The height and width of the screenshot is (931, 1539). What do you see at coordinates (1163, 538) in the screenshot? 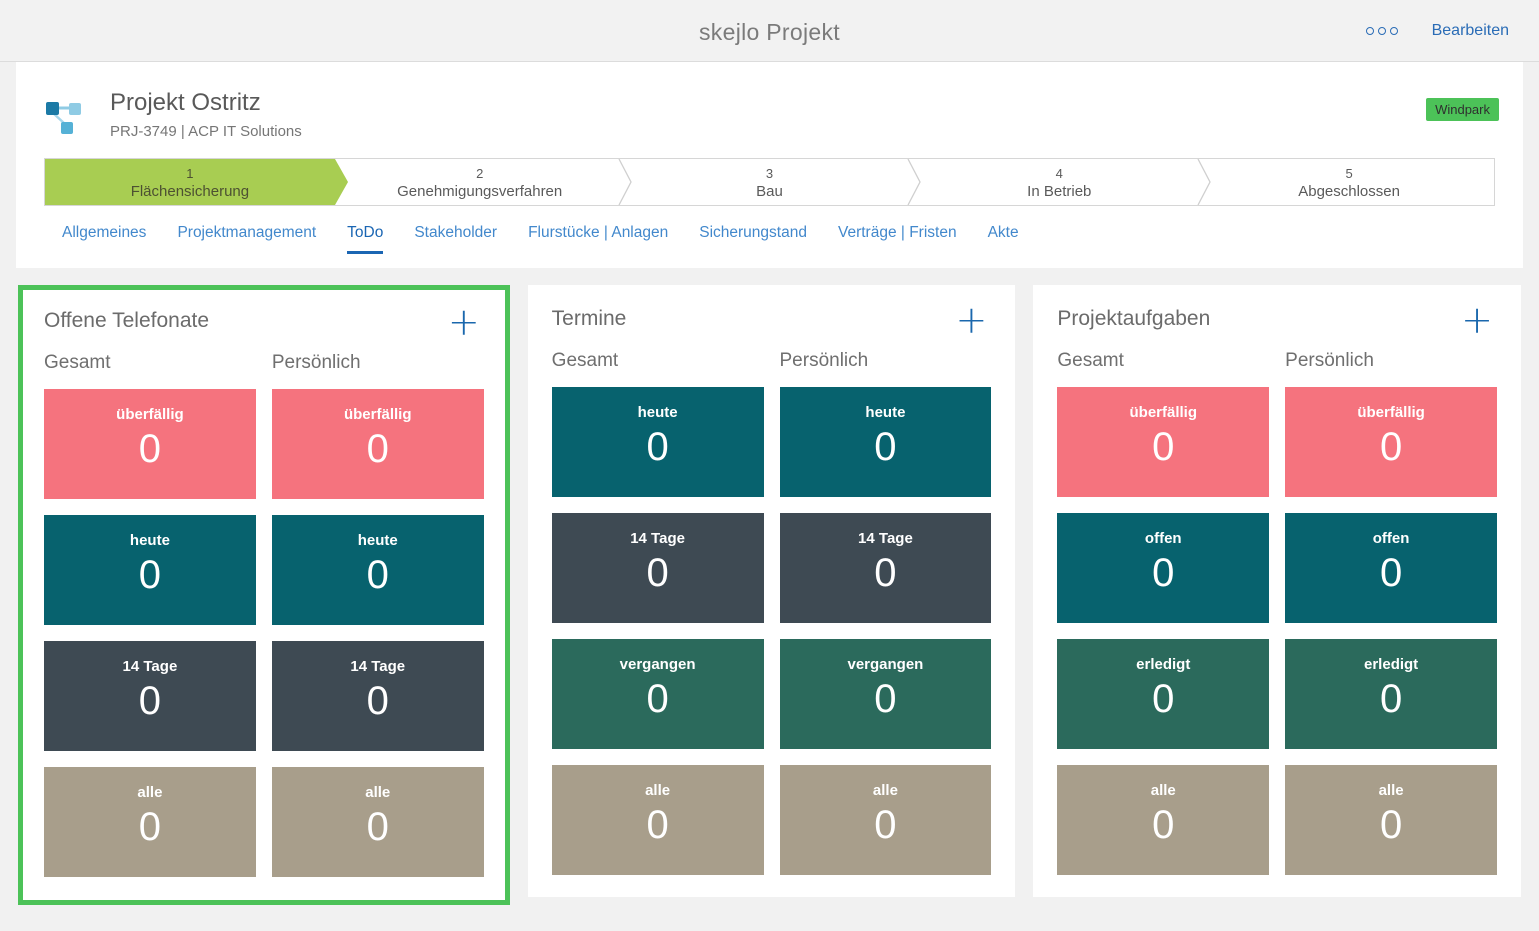
I see `tile-label: offen` at bounding box center [1163, 538].